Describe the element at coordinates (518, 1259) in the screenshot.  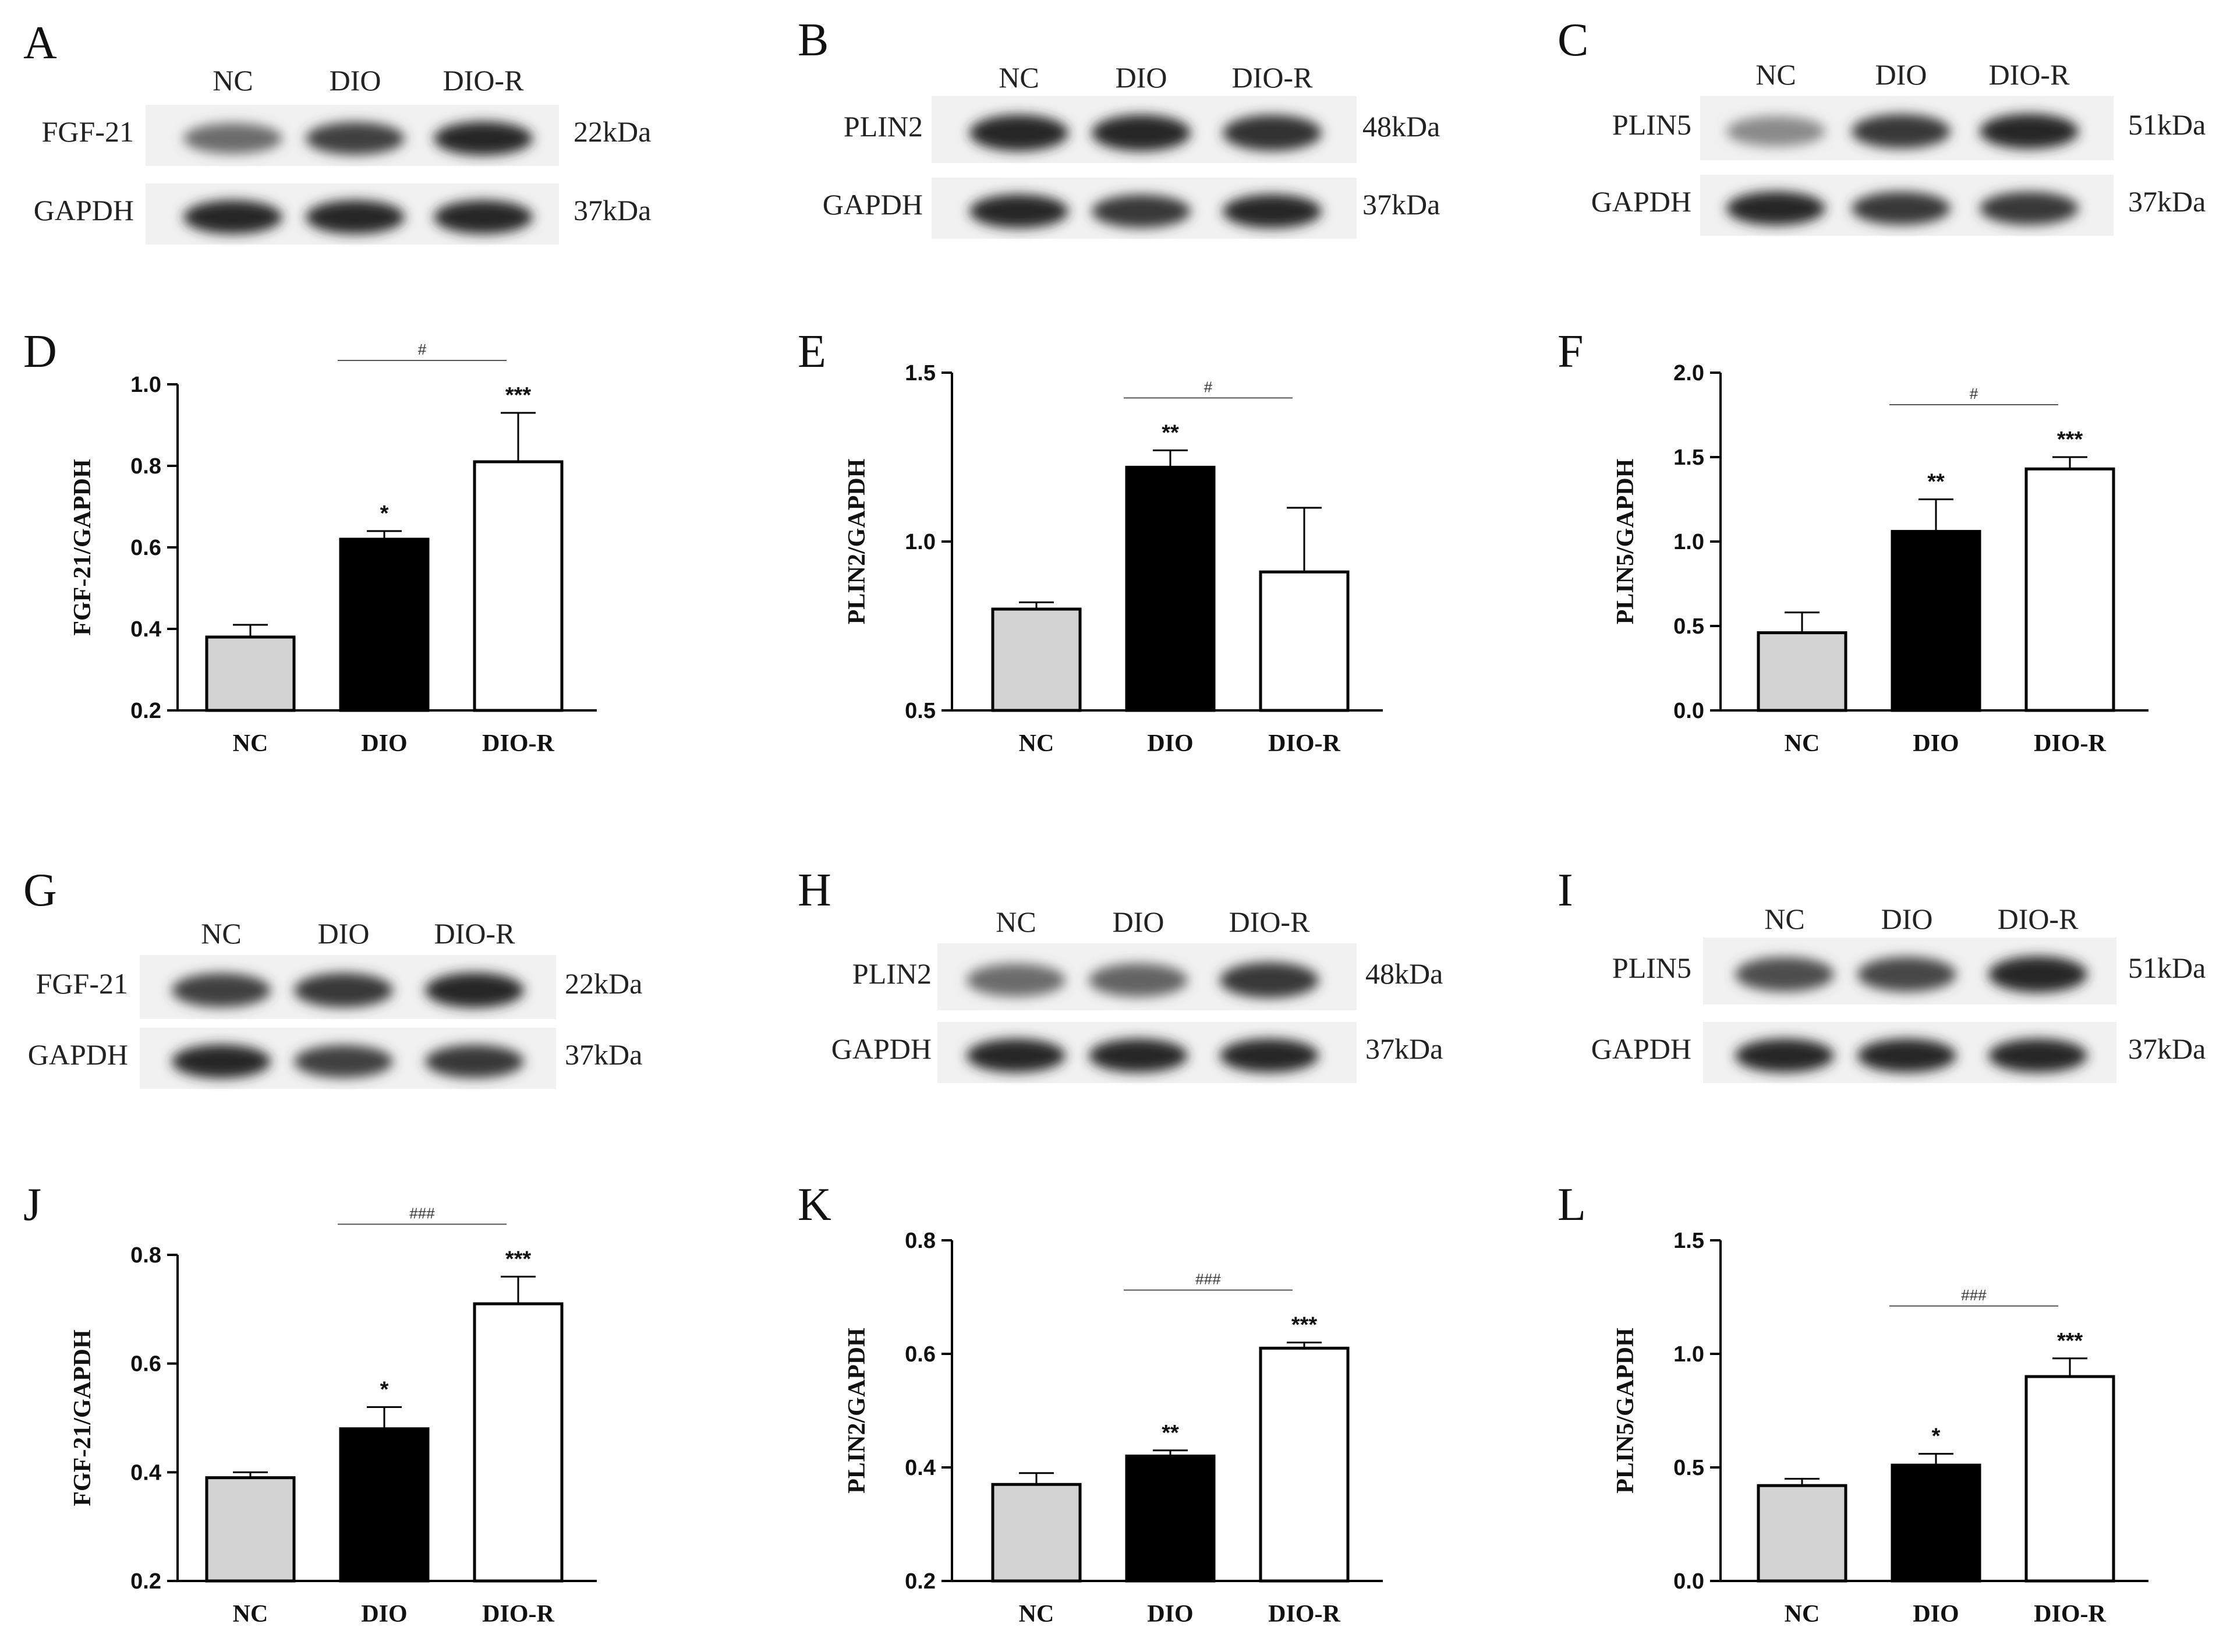
I see `significance-stars: ***` at that location.